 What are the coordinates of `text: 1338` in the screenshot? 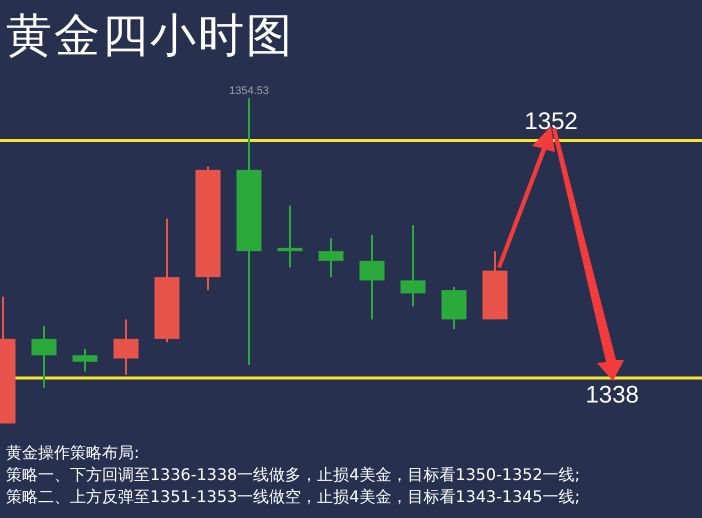 It's located at (612, 395).